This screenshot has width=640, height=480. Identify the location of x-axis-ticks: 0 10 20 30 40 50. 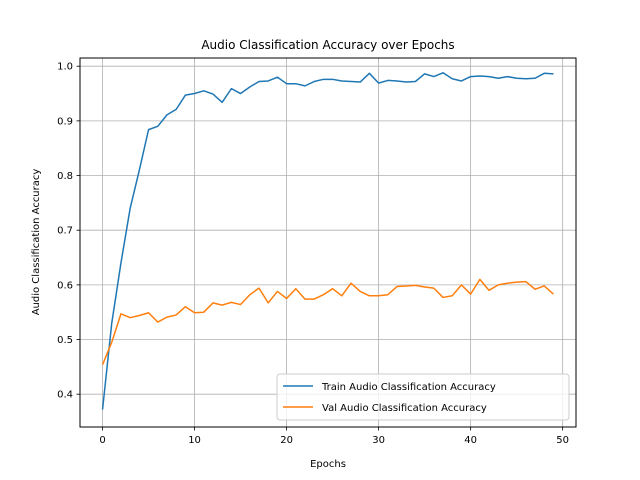
(334, 436).